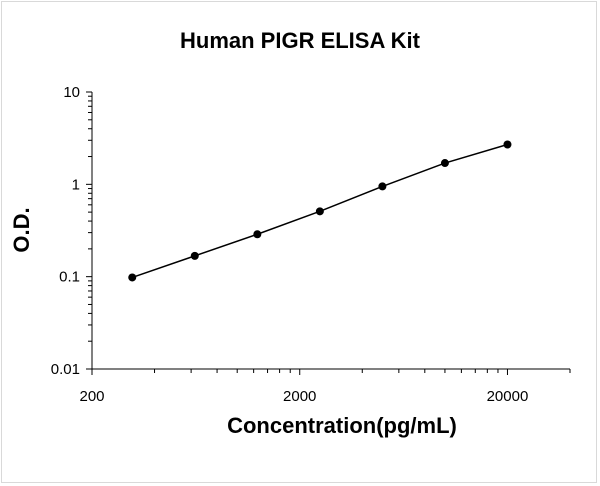  Describe the element at coordinates (342, 425) in the screenshot. I see `x-axis-label: Concentration(pg/mL)` at that location.